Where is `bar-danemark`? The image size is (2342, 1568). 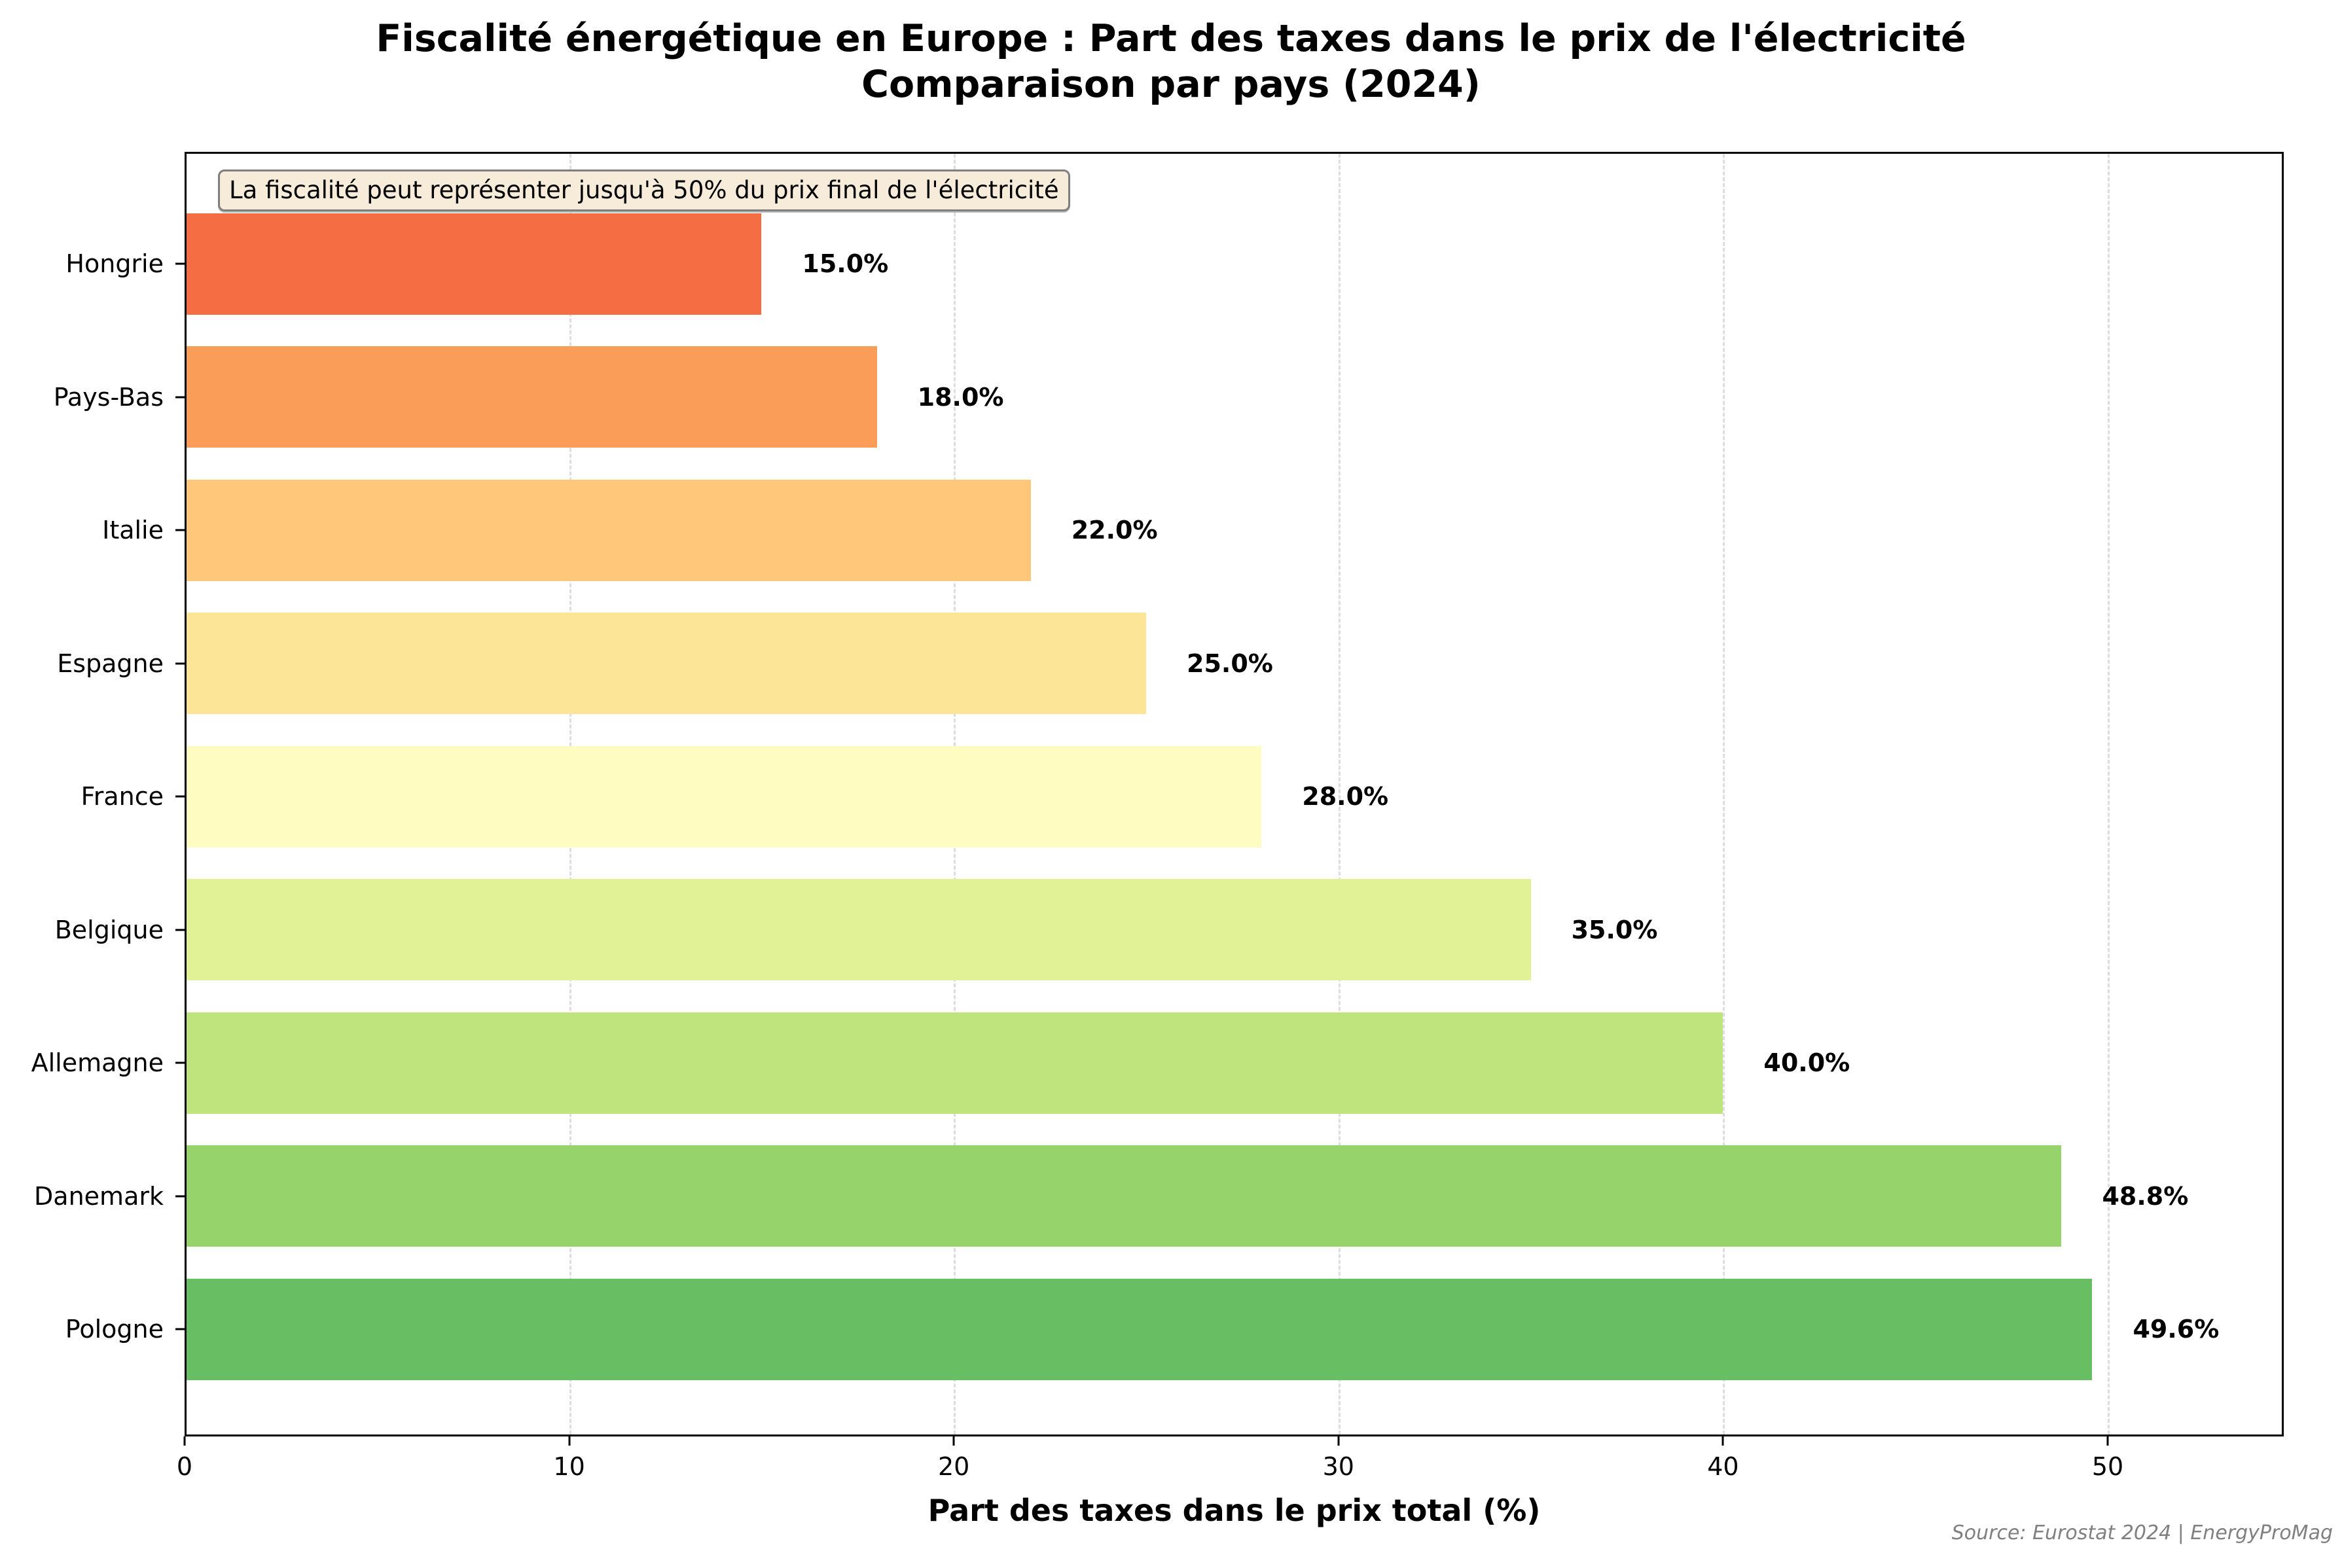 bar-danemark is located at coordinates (1124, 1196).